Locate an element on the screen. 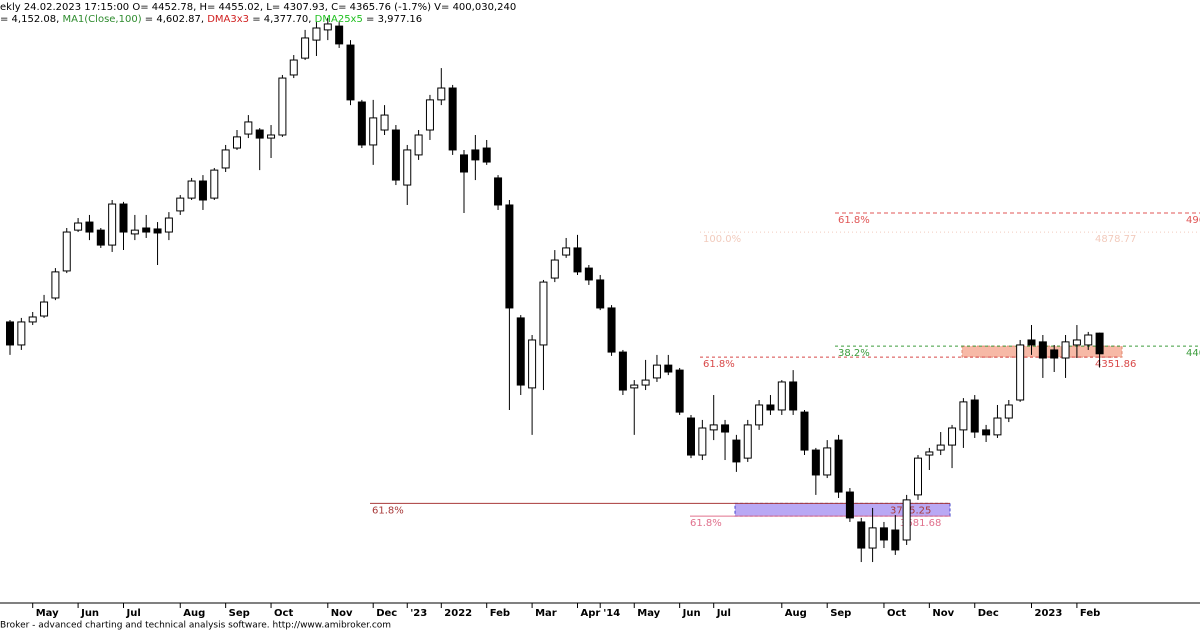  x-tick-label: Nov is located at coordinates (342, 613).